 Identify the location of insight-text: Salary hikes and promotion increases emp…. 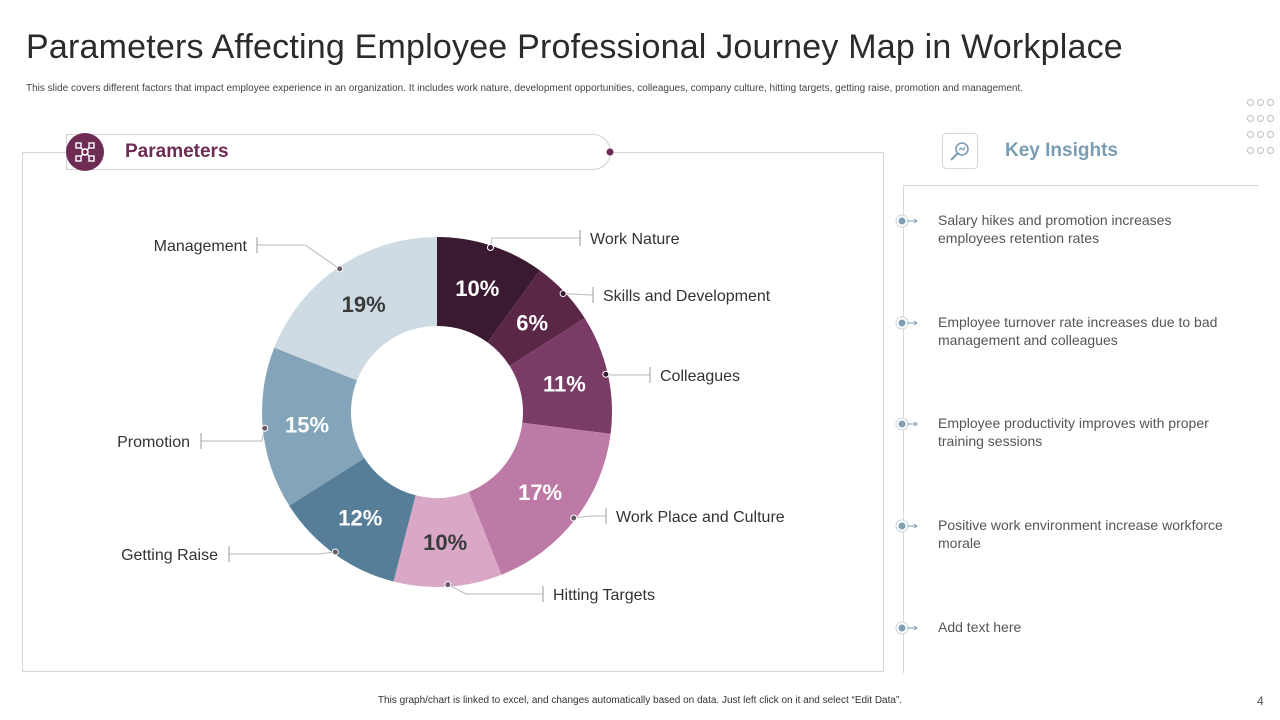
(1055, 229).